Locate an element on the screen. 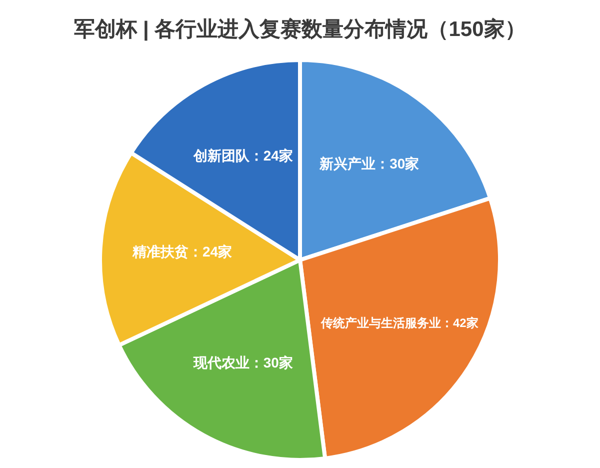 This screenshot has width=600, height=468. slice-label: 现代农业：30家 is located at coordinates (242, 362).